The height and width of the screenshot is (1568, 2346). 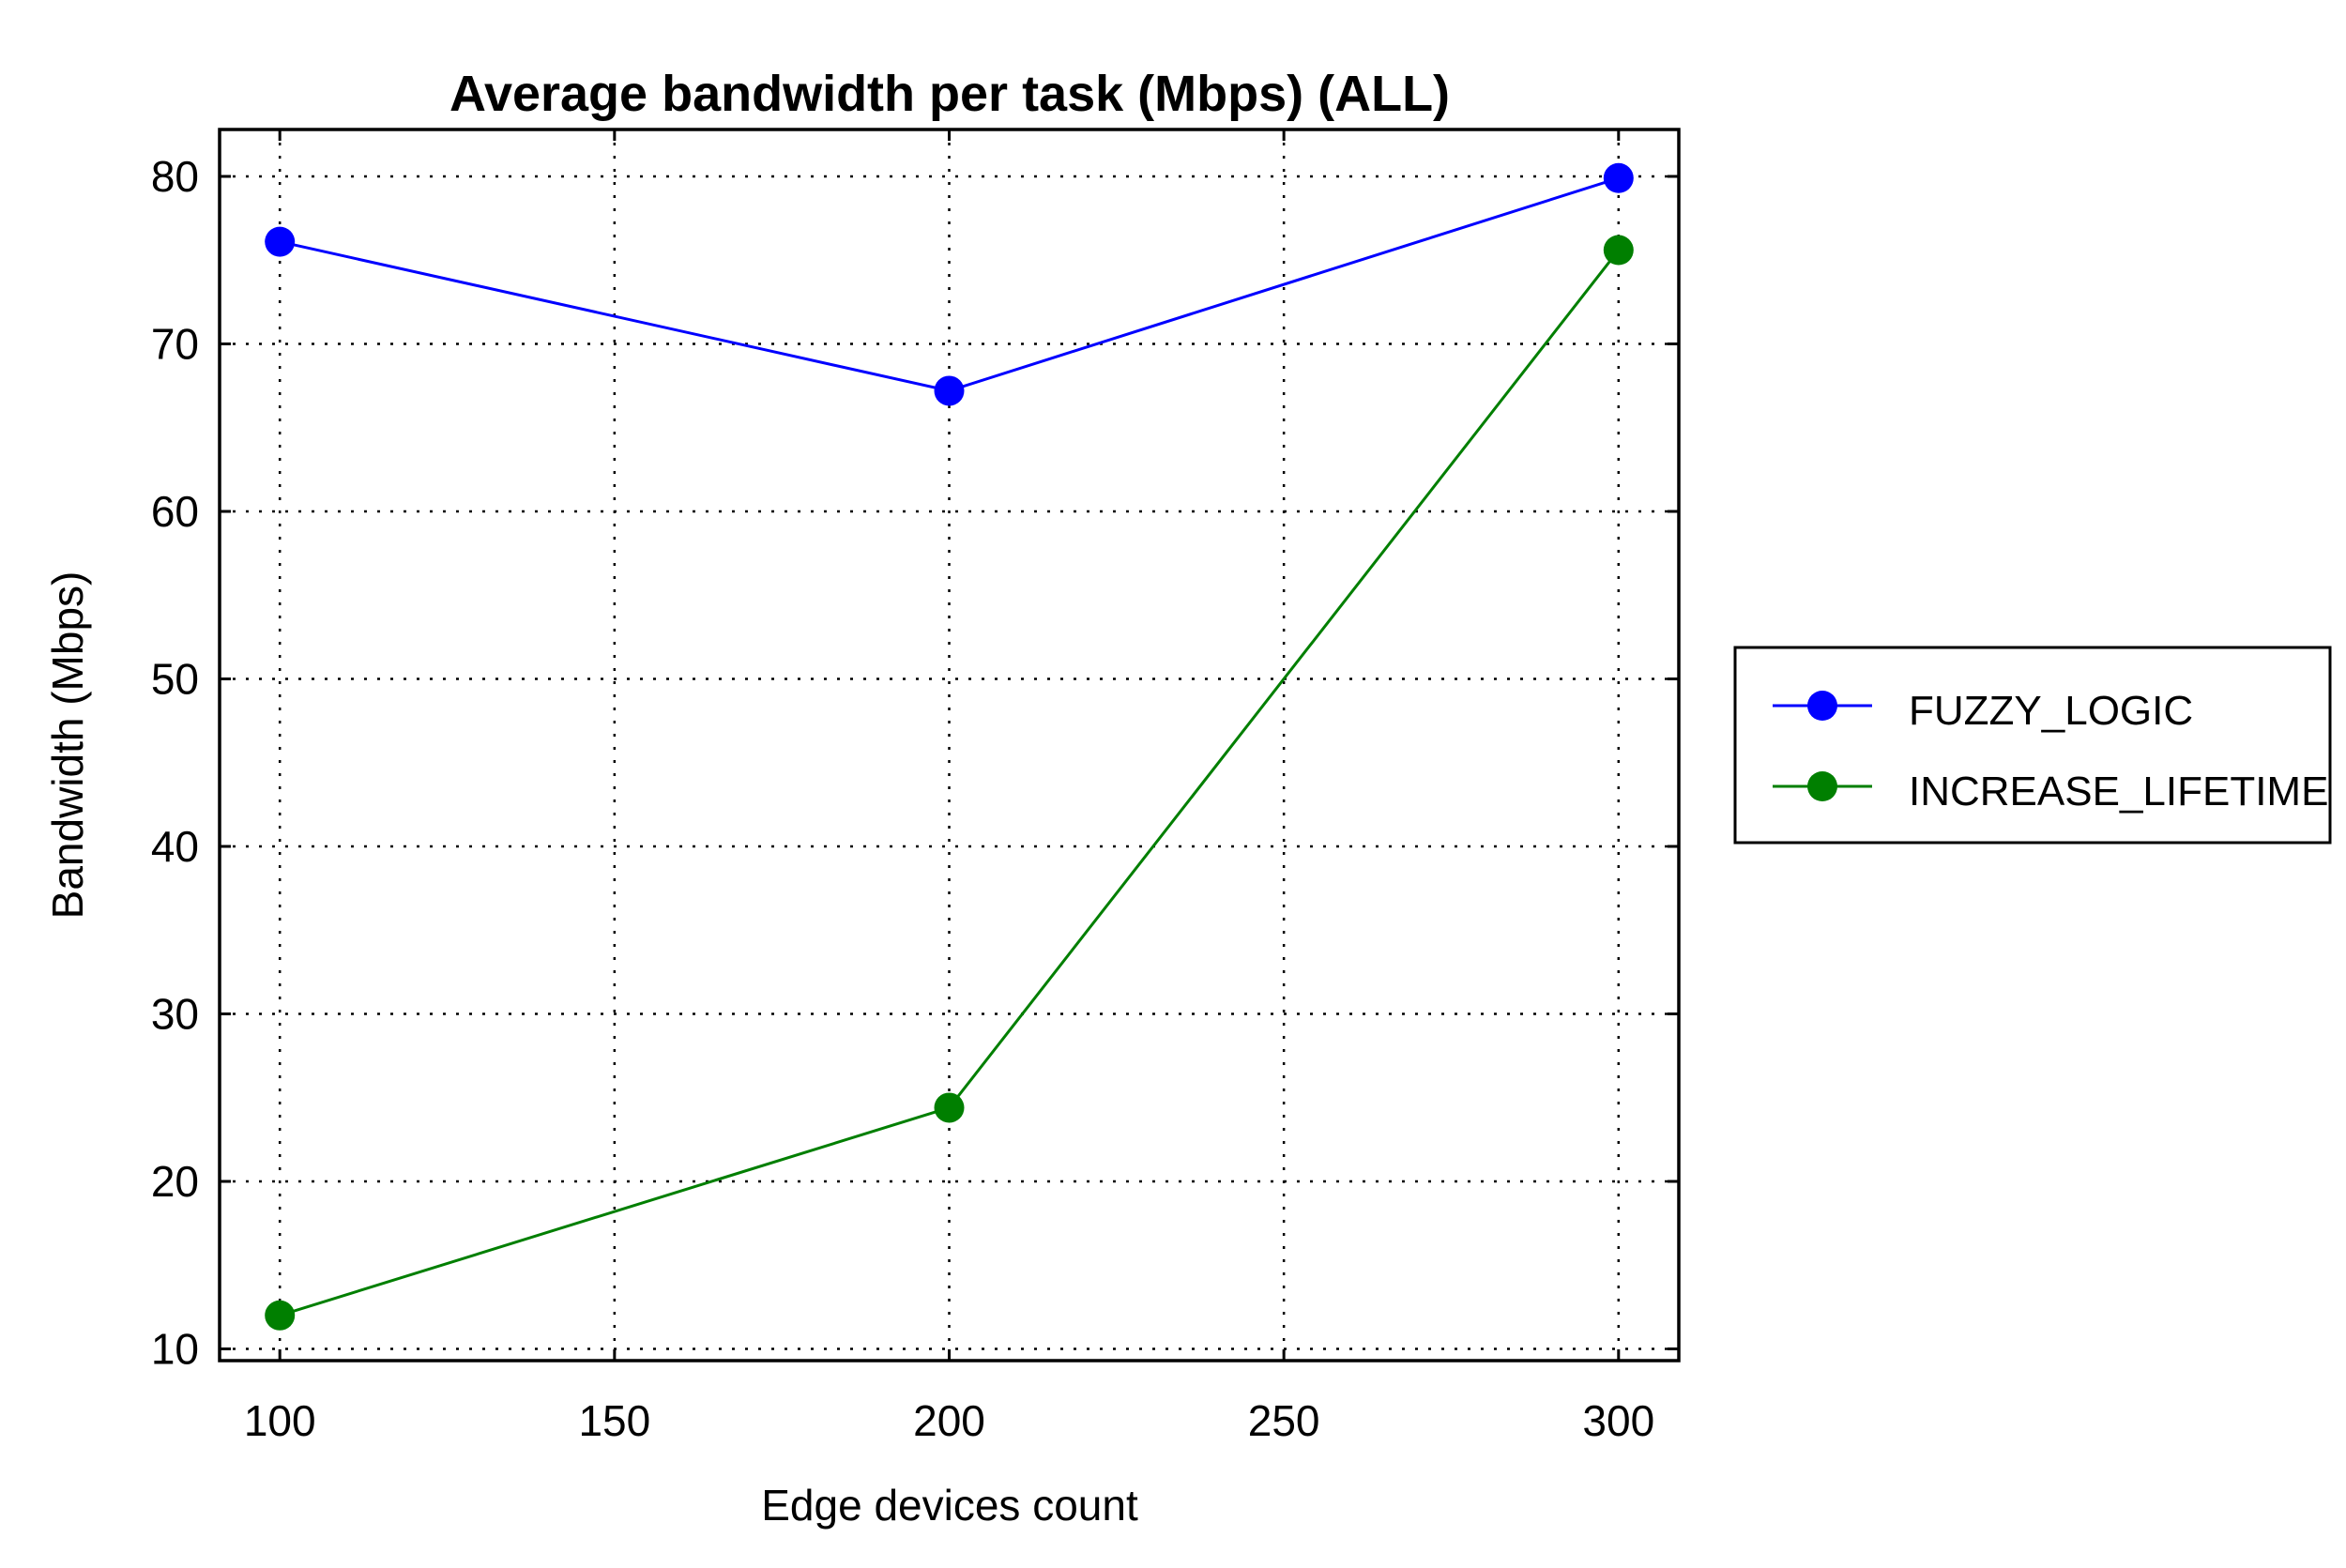 What do you see at coordinates (950, 1505) in the screenshot?
I see `x-axis-label: Edge devices count` at bounding box center [950, 1505].